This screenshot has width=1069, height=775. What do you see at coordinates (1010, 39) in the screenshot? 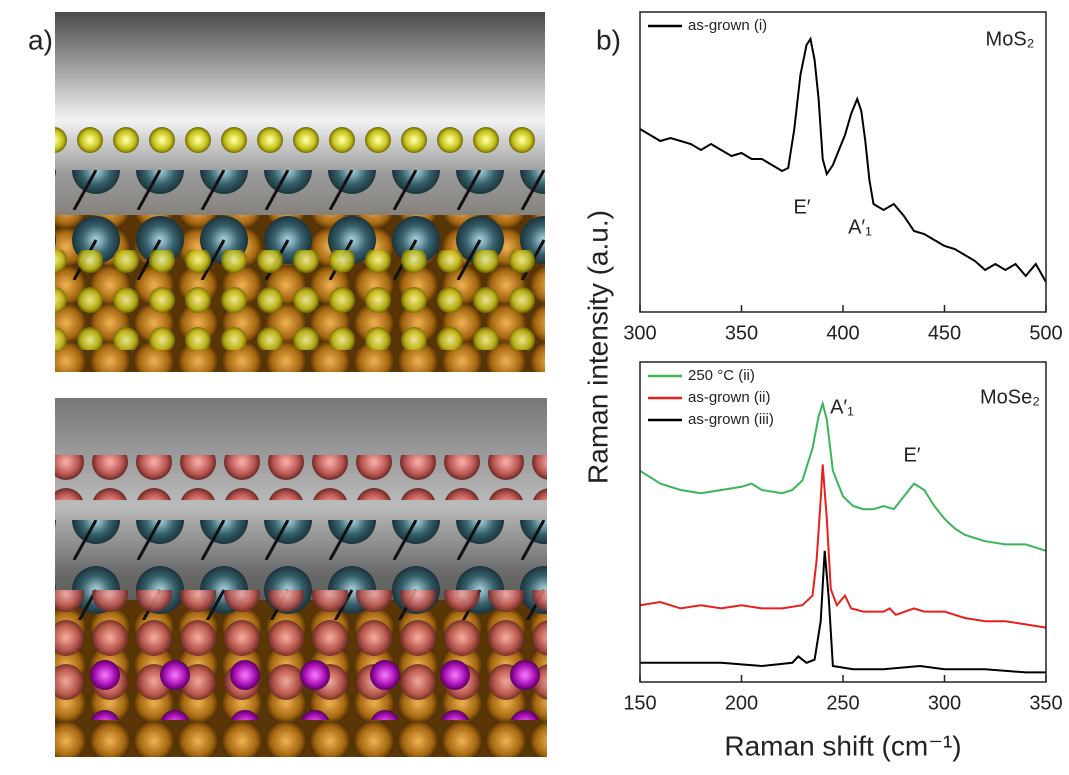
I see `annotation: MoS₂` at bounding box center [1010, 39].